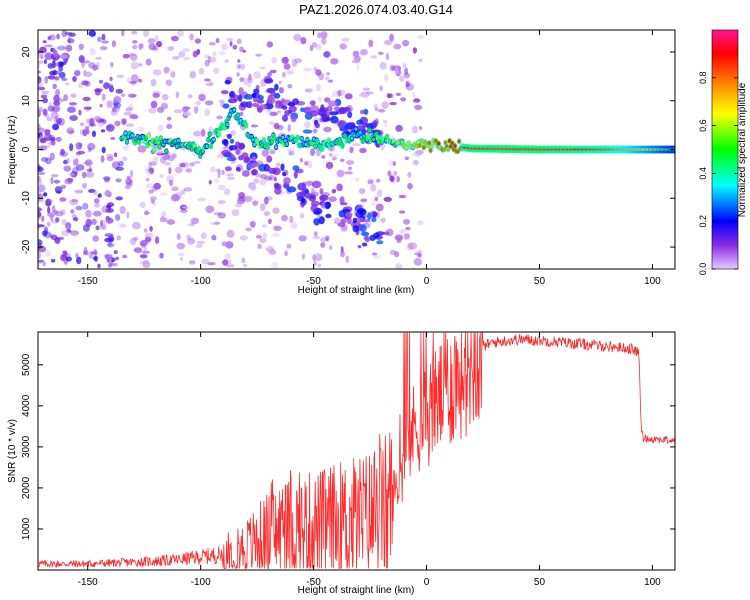 Image resolution: width=750 pixels, height=600 pixels. Describe the element at coordinates (313, 582) in the screenshot. I see `x-tick-label: -50` at that location.